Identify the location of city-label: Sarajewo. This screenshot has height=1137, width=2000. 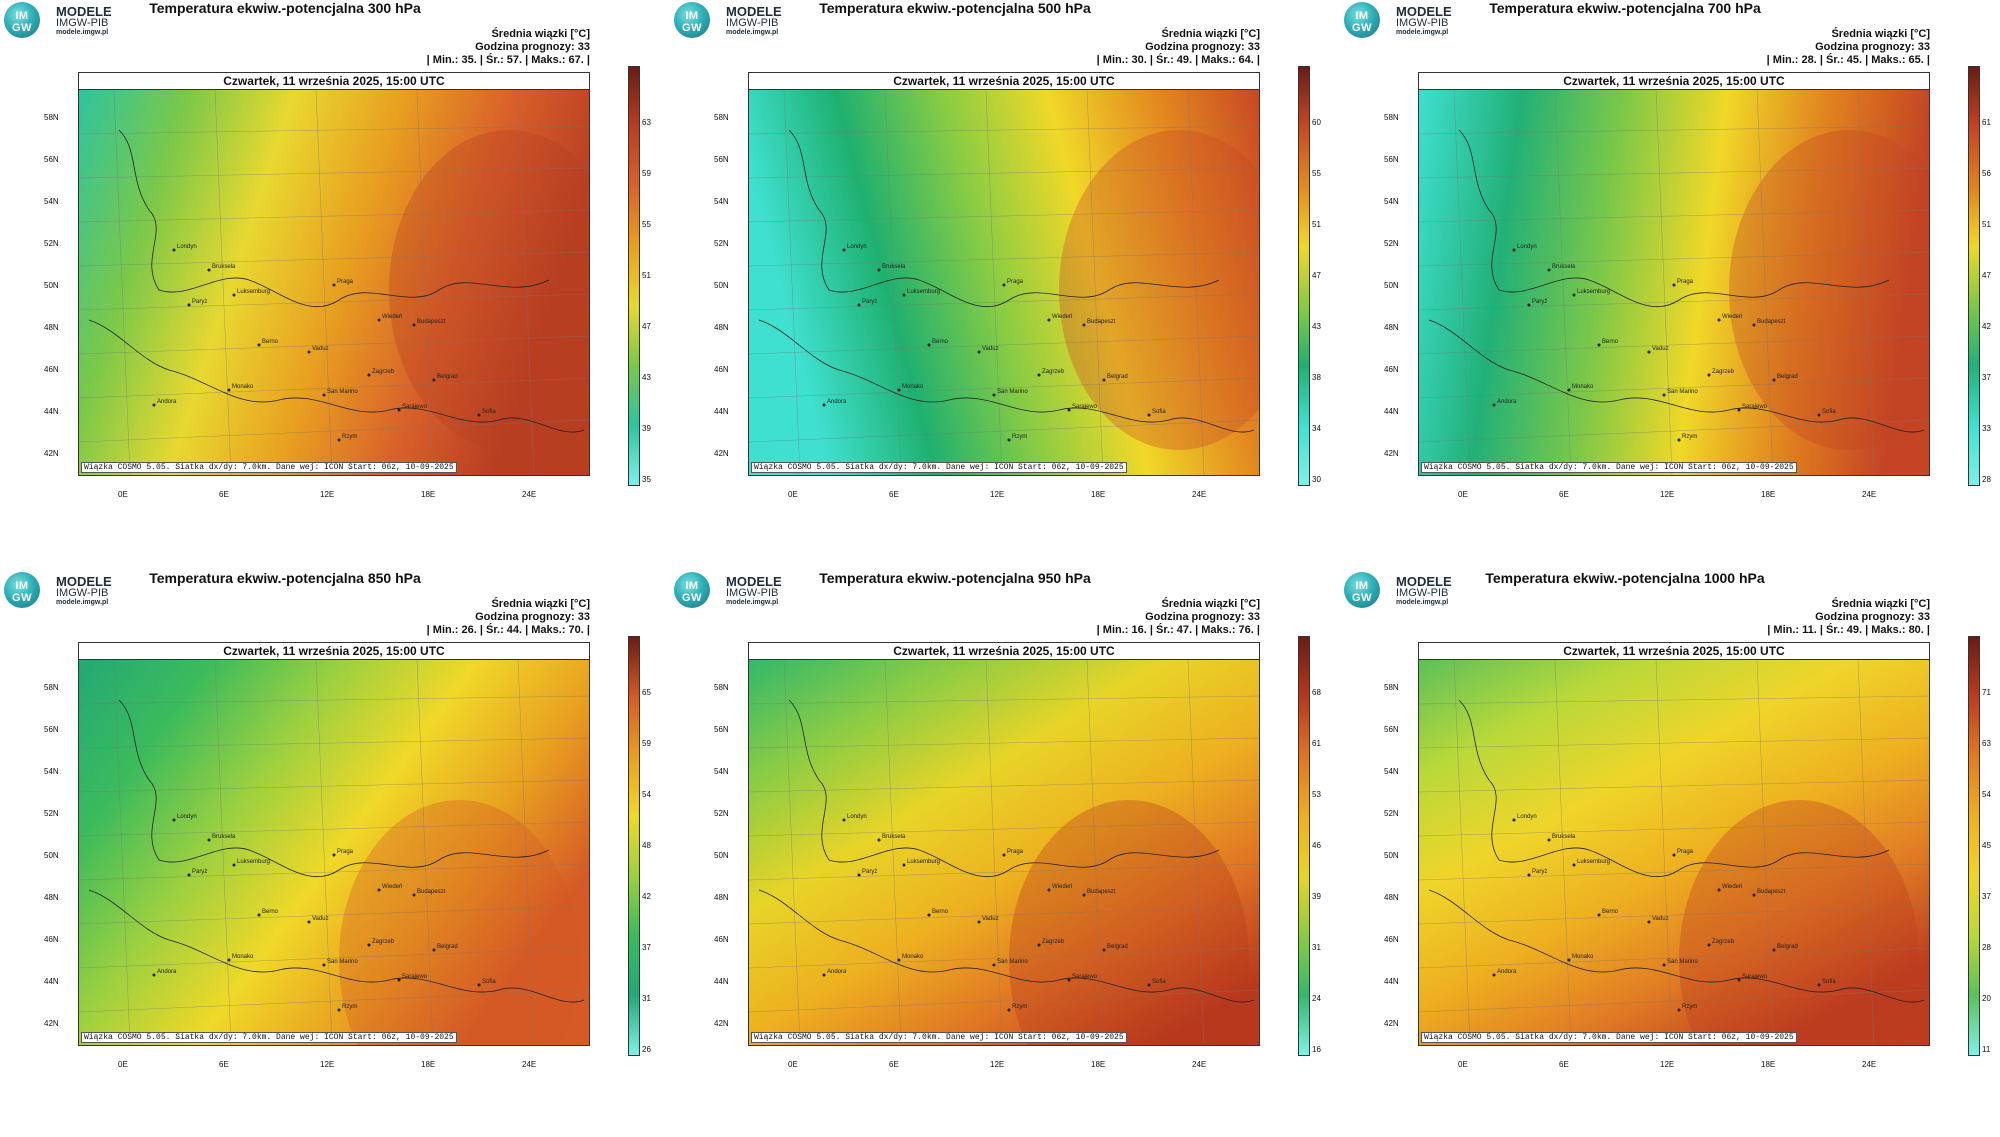
(1085, 407).